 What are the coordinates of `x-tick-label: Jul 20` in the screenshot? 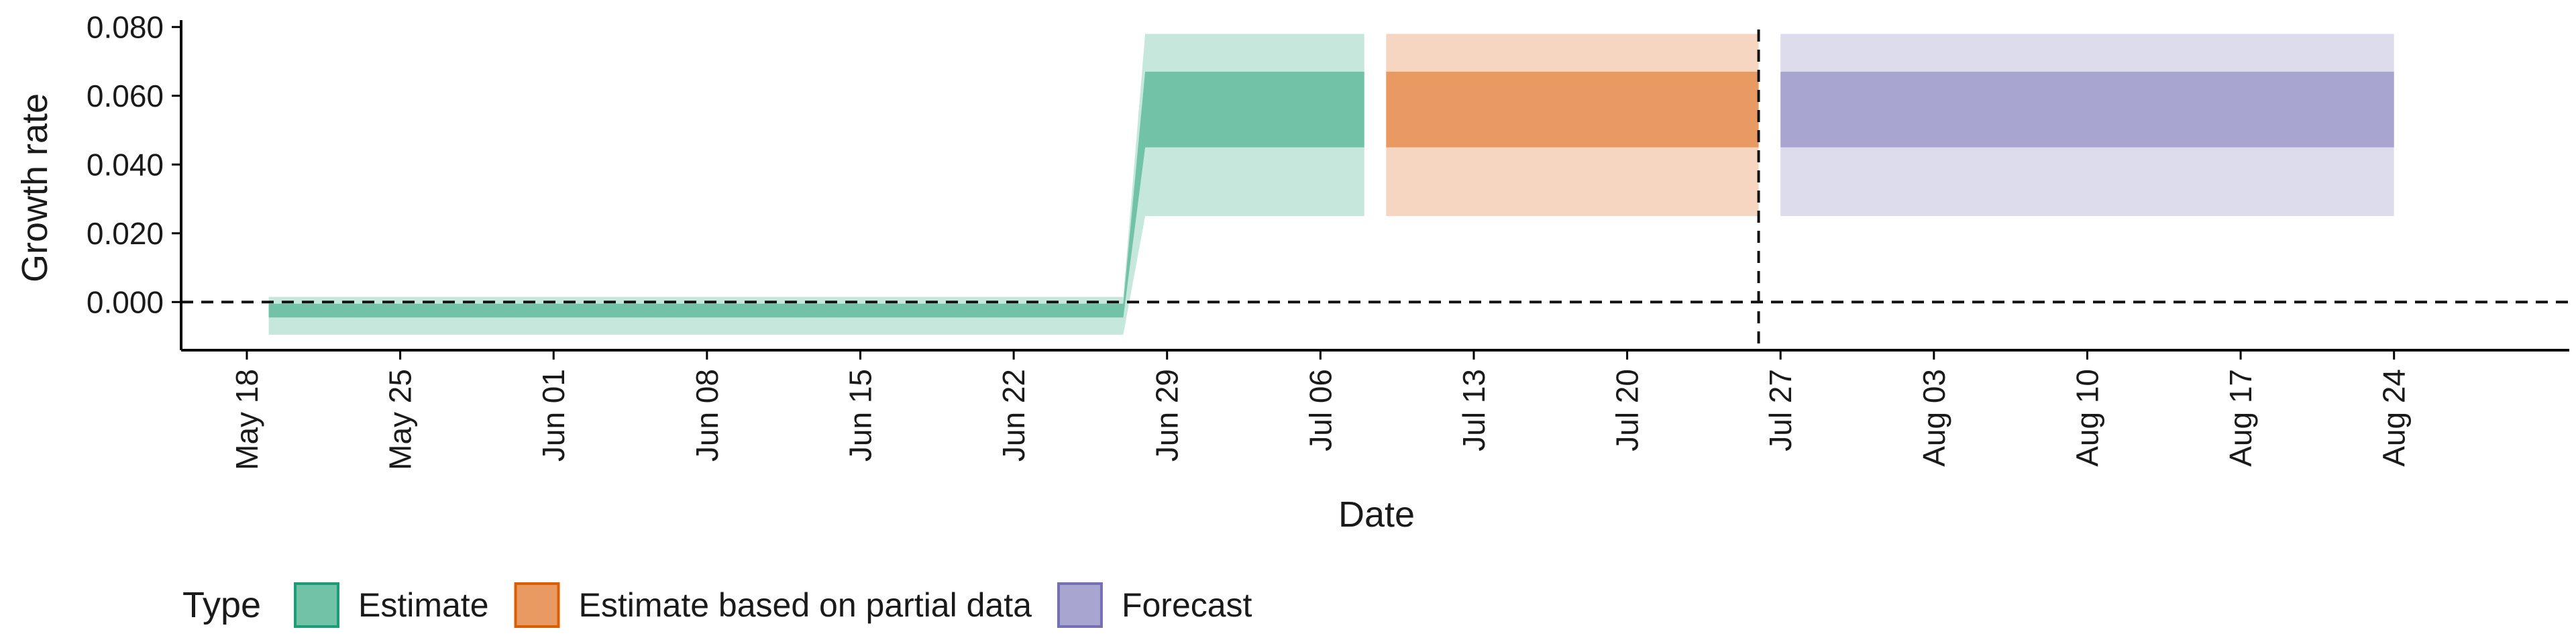 It's located at (1627, 410).